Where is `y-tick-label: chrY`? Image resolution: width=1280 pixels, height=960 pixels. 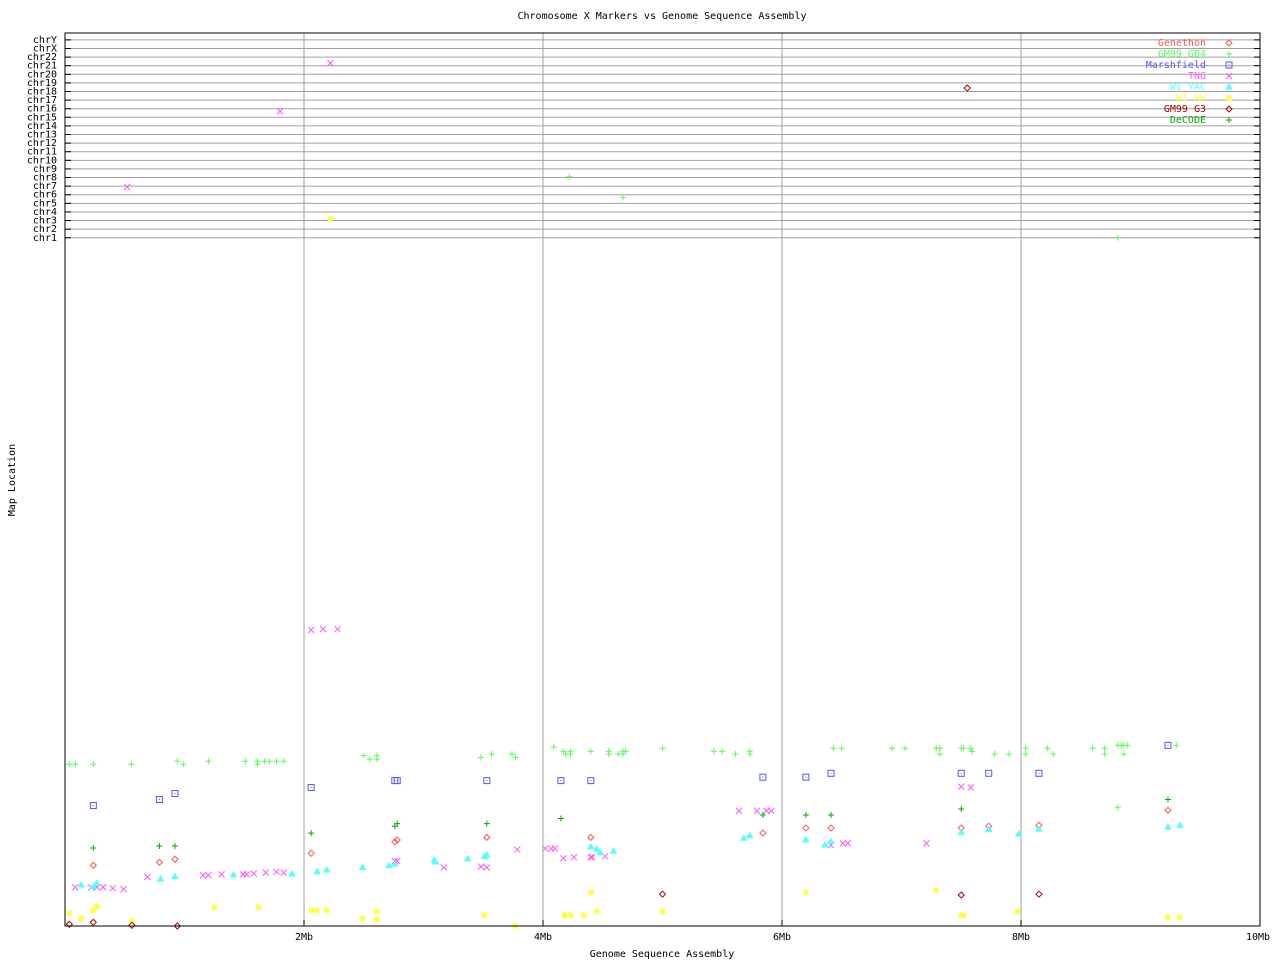
y-tick-label: chrY is located at coordinates (45, 40).